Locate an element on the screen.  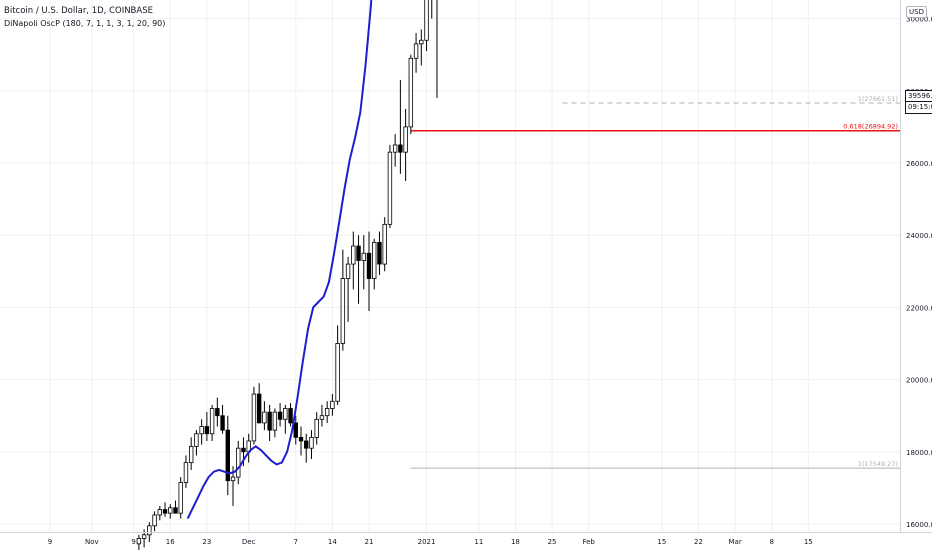
price-tick-label: 18000.00 is located at coordinates (919, 453).